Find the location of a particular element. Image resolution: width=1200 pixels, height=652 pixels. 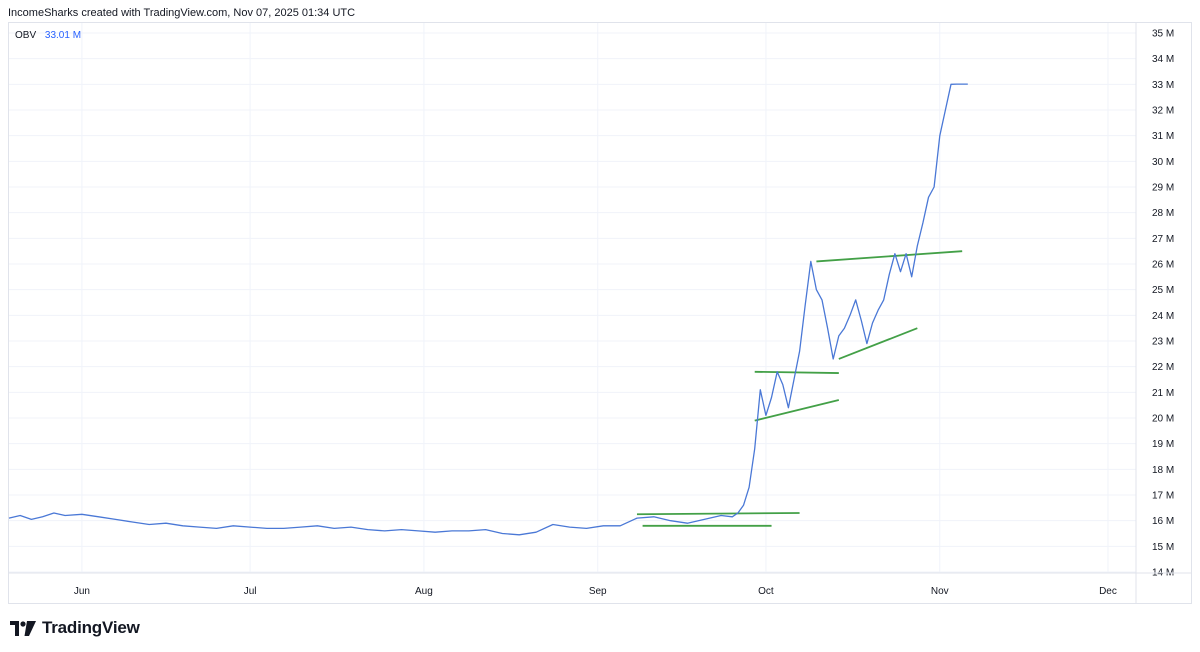

x-tick-label: Jun is located at coordinates (82, 591).